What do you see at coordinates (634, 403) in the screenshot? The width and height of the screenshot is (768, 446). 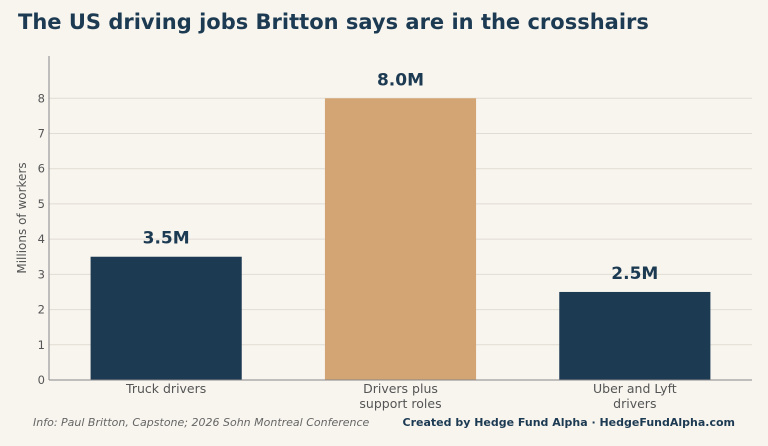 I see `x-tick-label: drivers` at bounding box center [634, 403].